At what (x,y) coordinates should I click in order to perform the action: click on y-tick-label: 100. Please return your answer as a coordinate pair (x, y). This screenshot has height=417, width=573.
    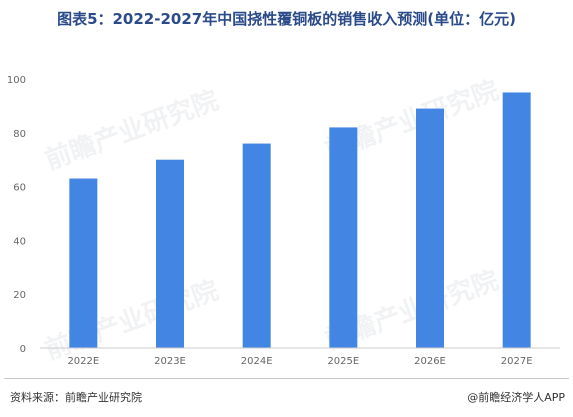
    Looking at the image, I should click on (16, 80).